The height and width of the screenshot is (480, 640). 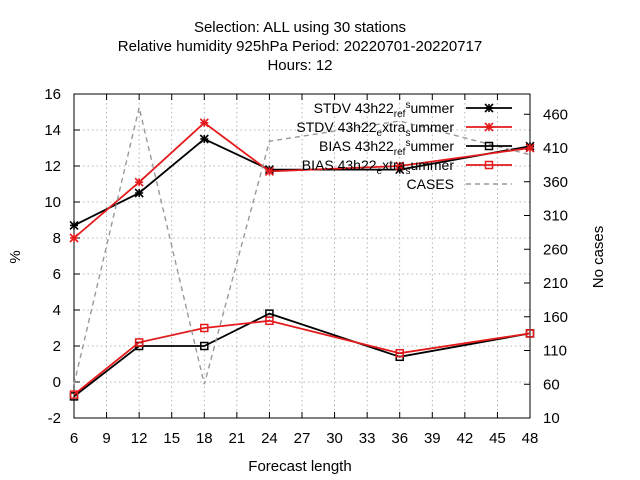 I want to click on legend-entry-4: BIAS 43h22extrasummer, so click(x=407, y=167).